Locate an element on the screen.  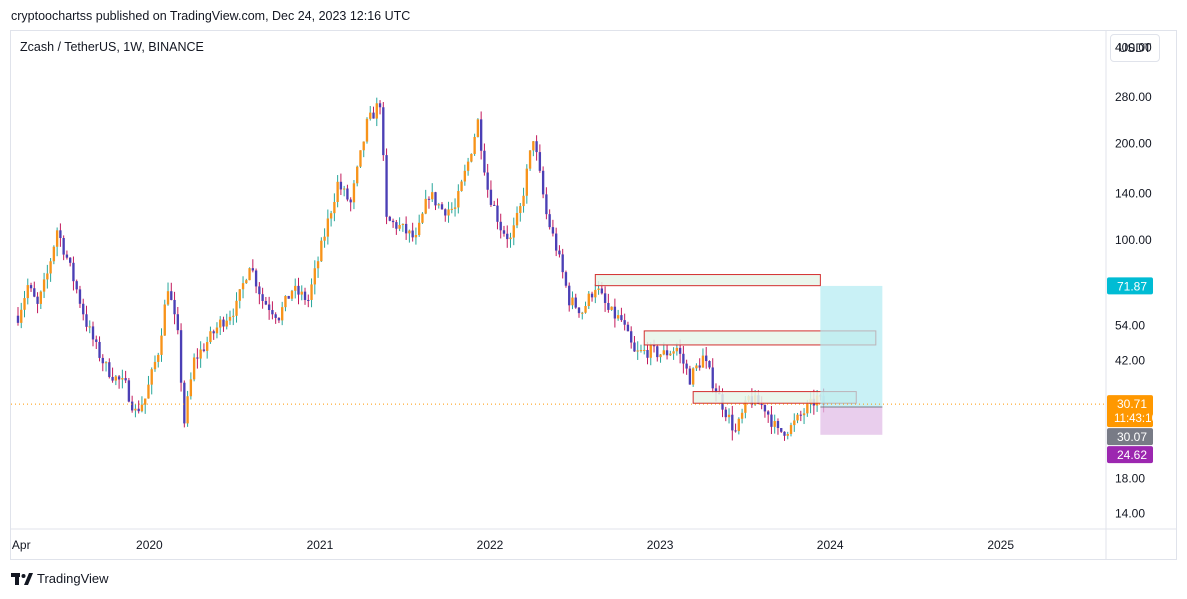
tradingview-logo-icon is located at coordinates (22, 578).